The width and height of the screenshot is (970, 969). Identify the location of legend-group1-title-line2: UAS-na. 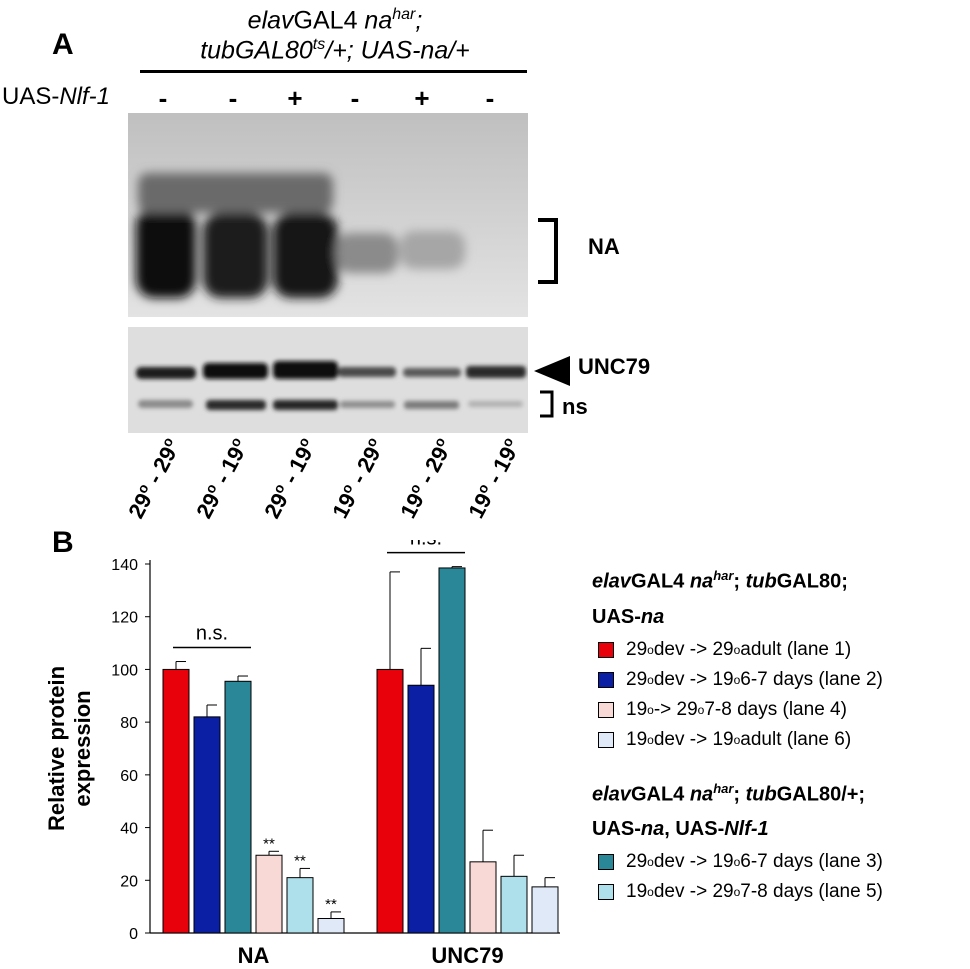
(628, 616).